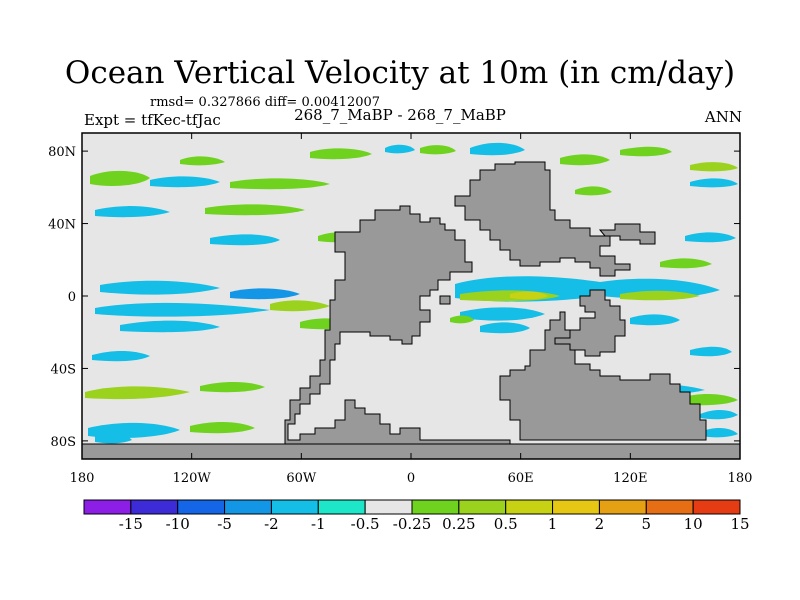 This screenshot has height=600, width=800. What do you see at coordinates (192, 478) in the screenshot?
I see `lon-label: 120W` at bounding box center [192, 478].